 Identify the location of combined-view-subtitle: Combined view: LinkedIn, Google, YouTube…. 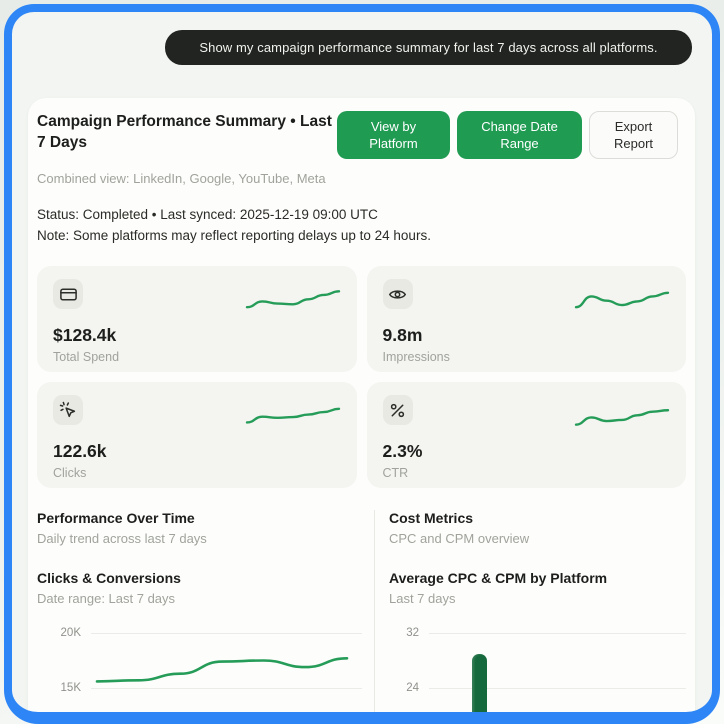
(181, 178).